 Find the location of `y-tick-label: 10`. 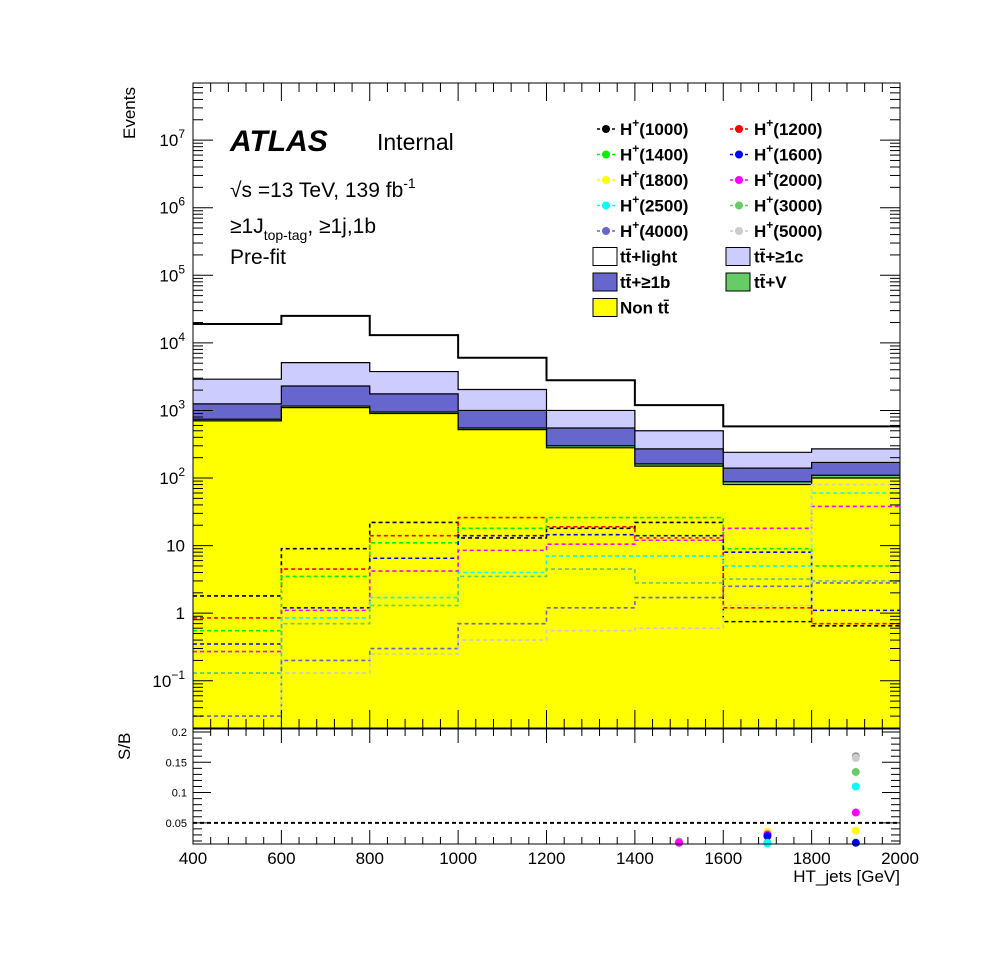

y-tick-label: 10 is located at coordinates (175, 546).